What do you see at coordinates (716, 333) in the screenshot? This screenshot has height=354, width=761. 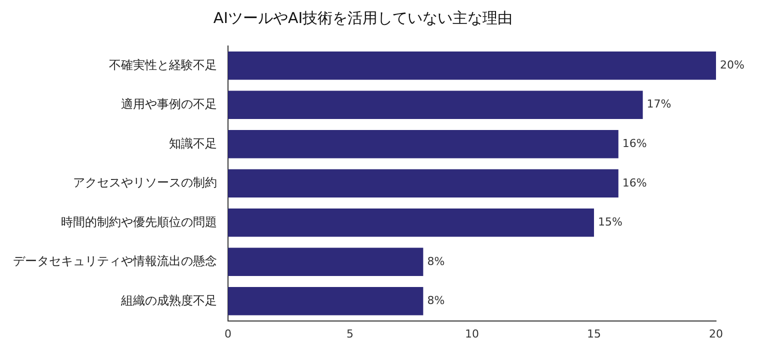 I see `x-tick-label: 20` at bounding box center [716, 333].